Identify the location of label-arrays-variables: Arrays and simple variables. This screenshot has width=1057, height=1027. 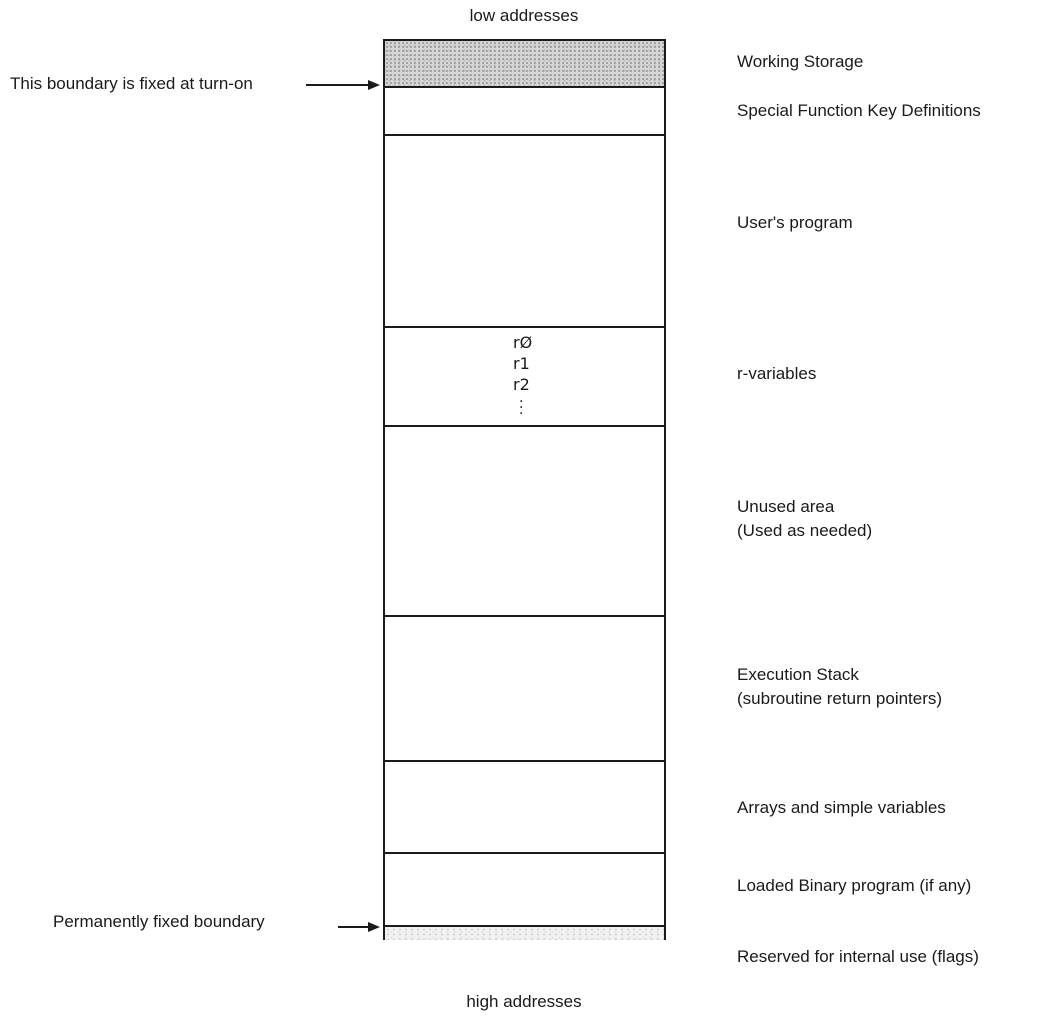
(841, 808).